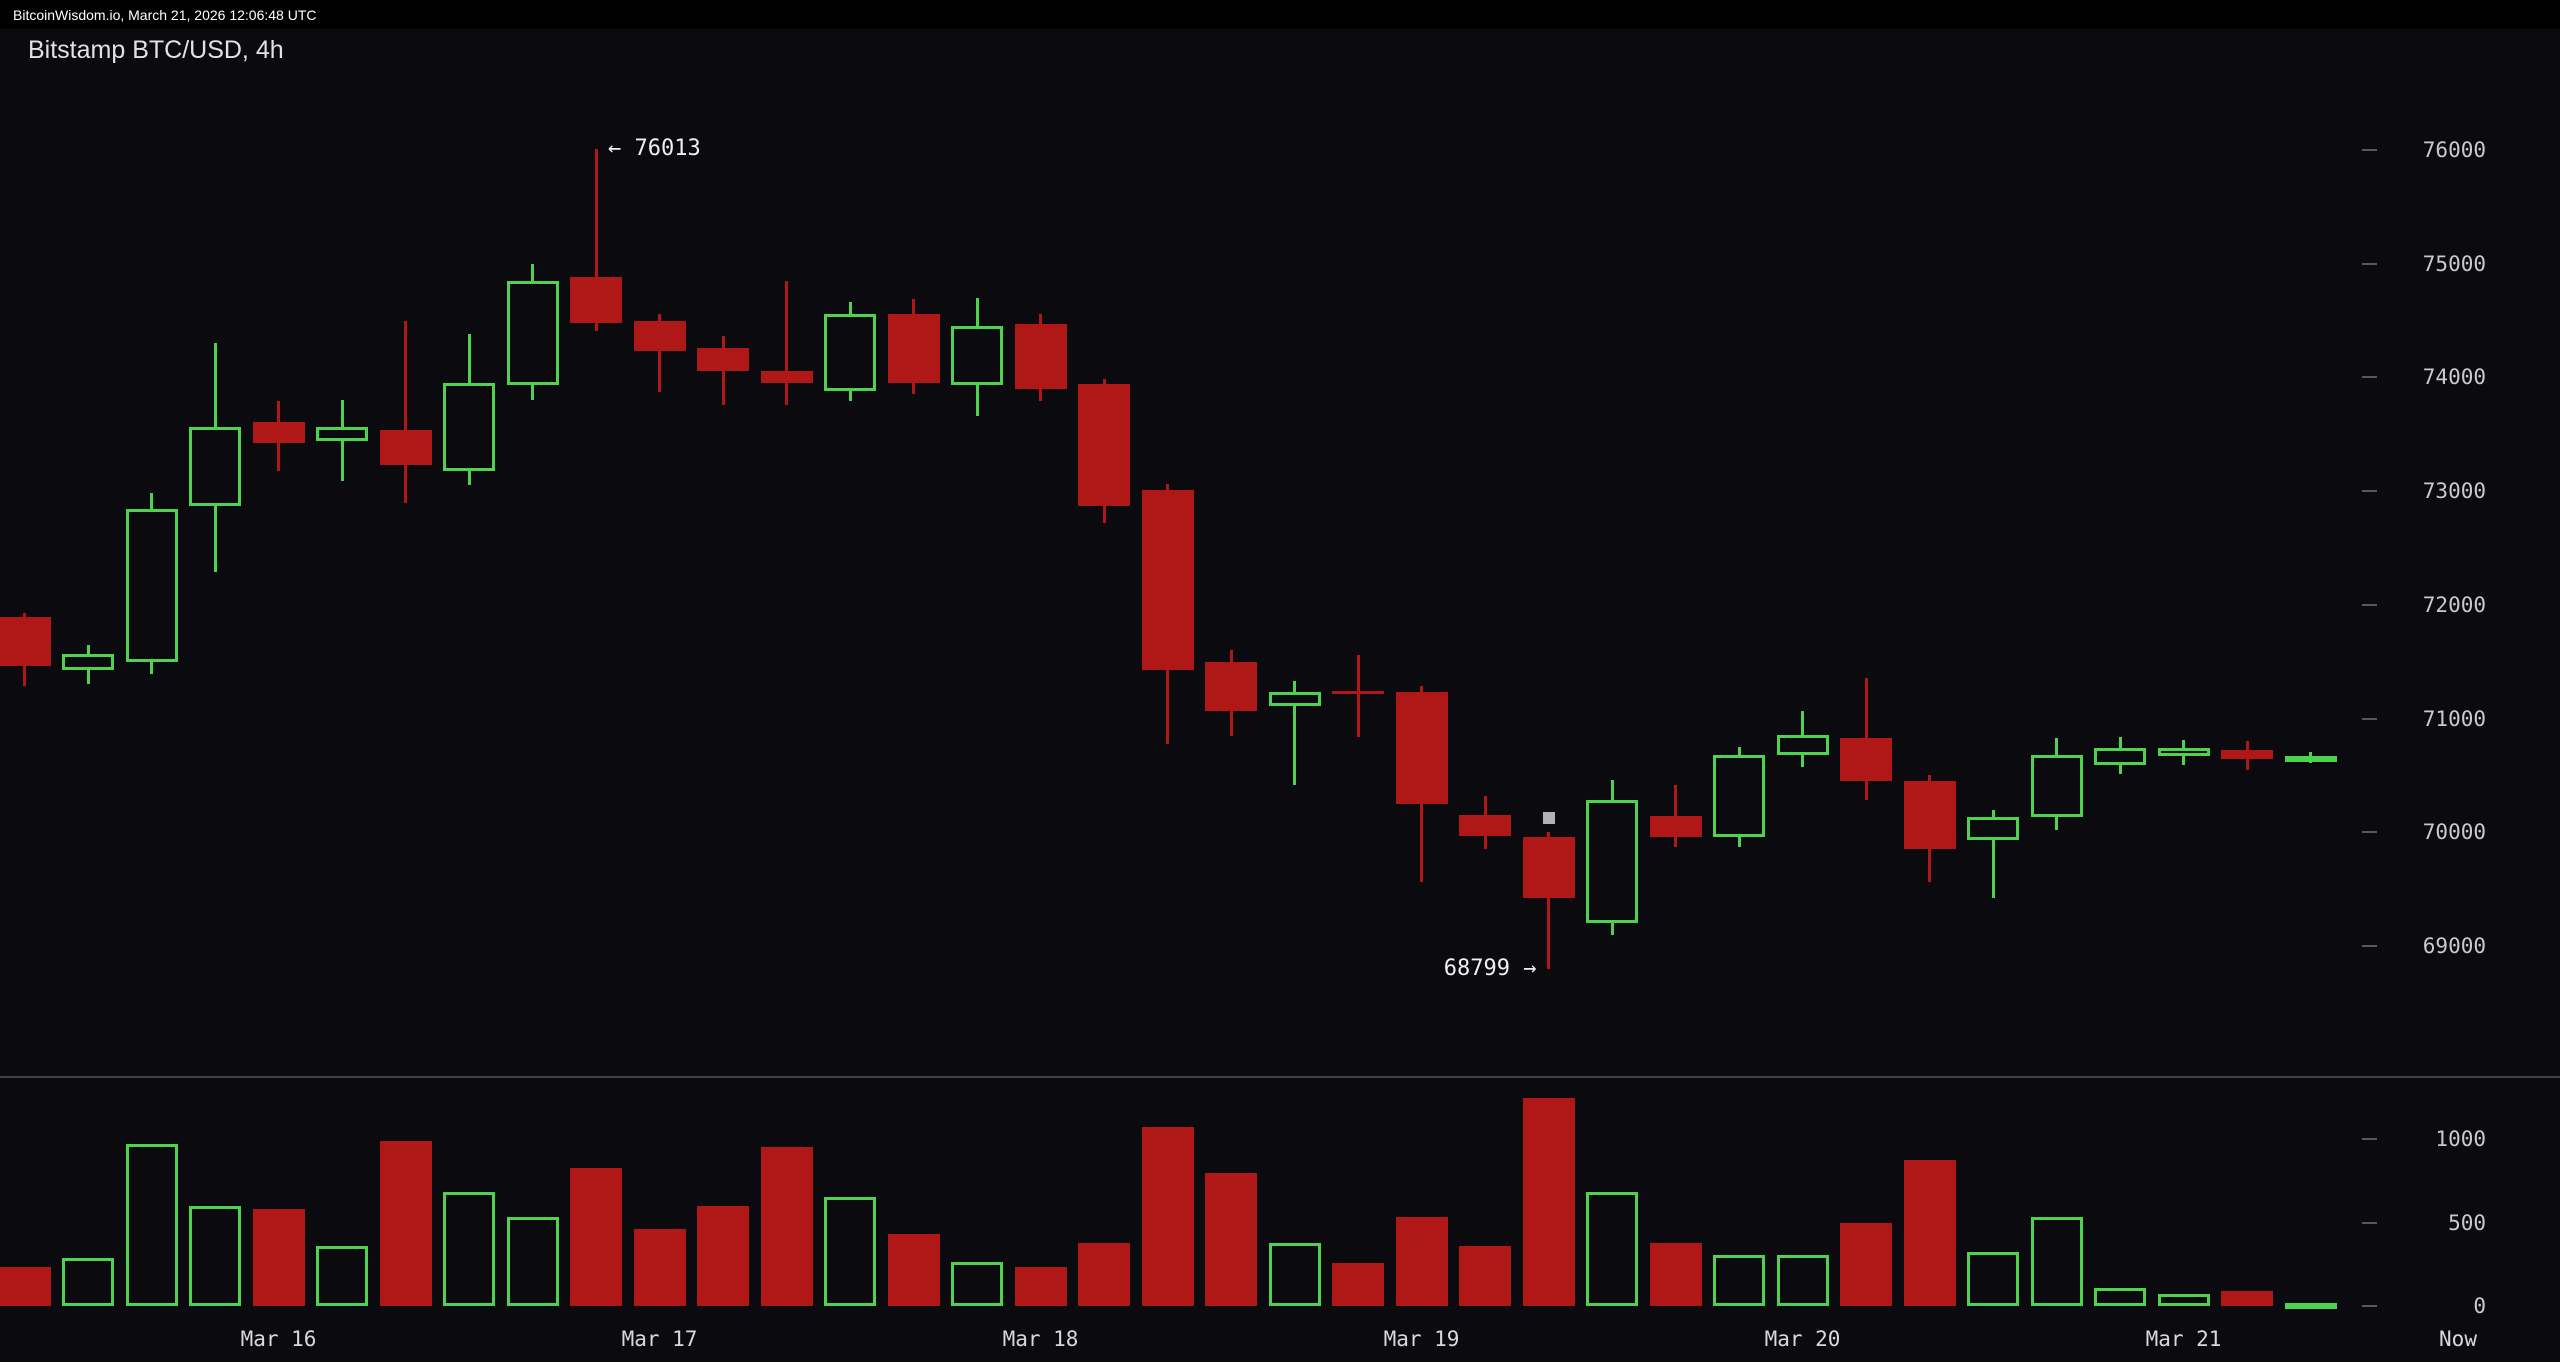 The width and height of the screenshot is (2560, 1362). What do you see at coordinates (2454, 832) in the screenshot?
I see `price-tick-label: 70000` at bounding box center [2454, 832].